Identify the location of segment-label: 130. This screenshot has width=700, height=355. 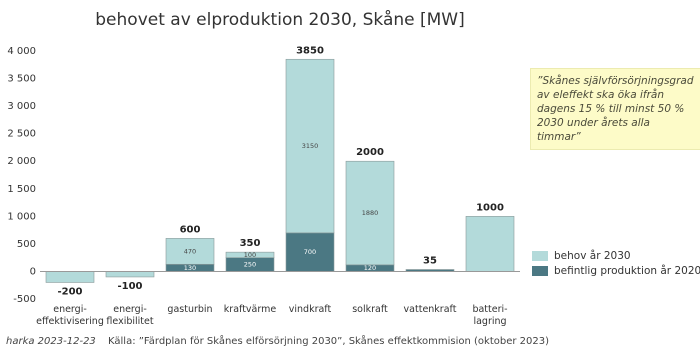
(190, 268).